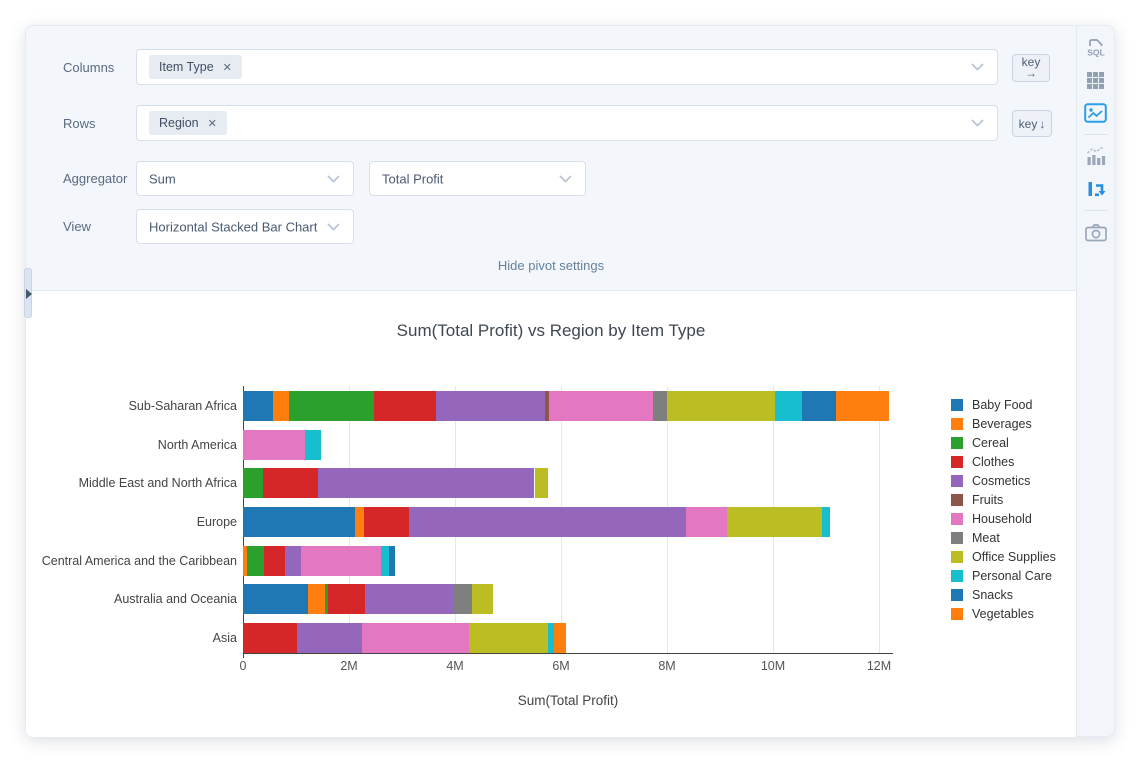  What do you see at coordinates (1003, 613) in the screenshot?
I see `legend-label: Vegetables` at bounding box center [1003, 613].